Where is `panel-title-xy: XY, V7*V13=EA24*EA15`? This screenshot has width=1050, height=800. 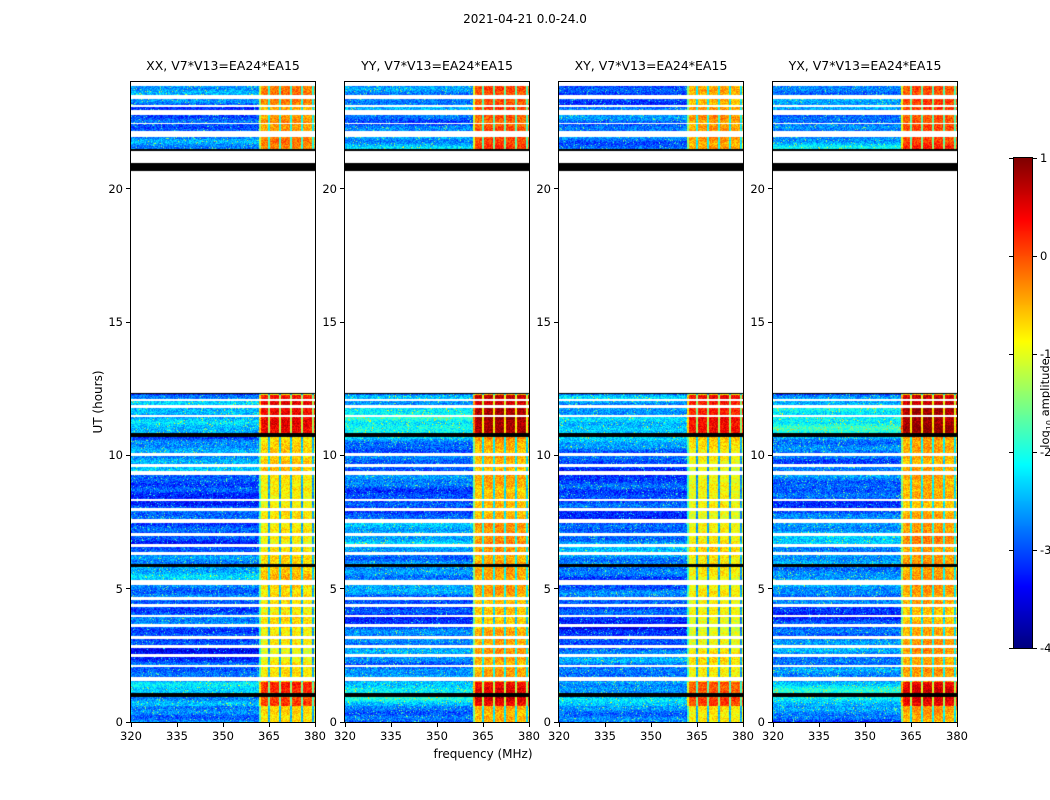
panel-title-xy: XY, V7*V13=EA24*EA15 is located at coordinates (651, 65).